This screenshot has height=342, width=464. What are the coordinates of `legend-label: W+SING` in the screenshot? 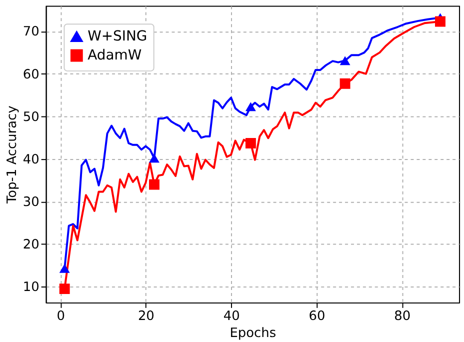 It's located at (118, 36).